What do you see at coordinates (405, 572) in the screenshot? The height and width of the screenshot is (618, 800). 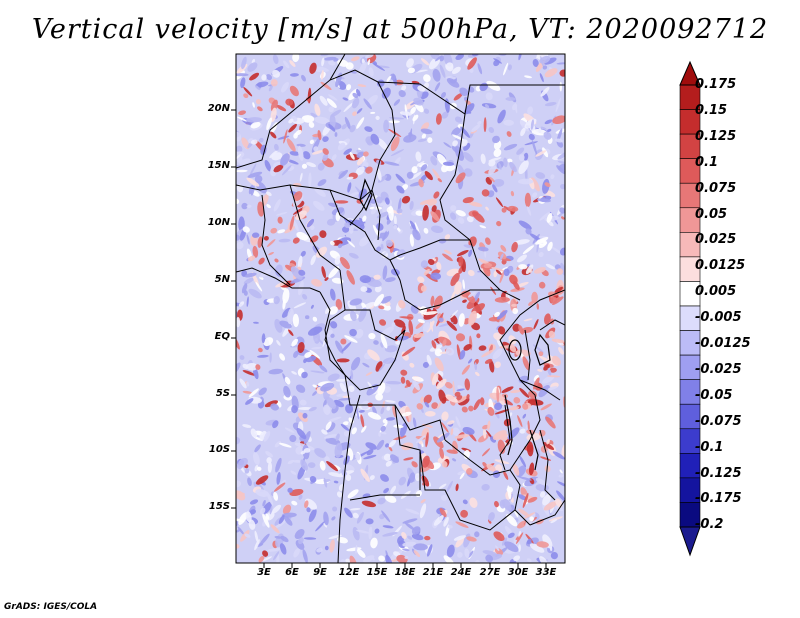 I see `lon-label: 18E` at bounding box center [405, 572].